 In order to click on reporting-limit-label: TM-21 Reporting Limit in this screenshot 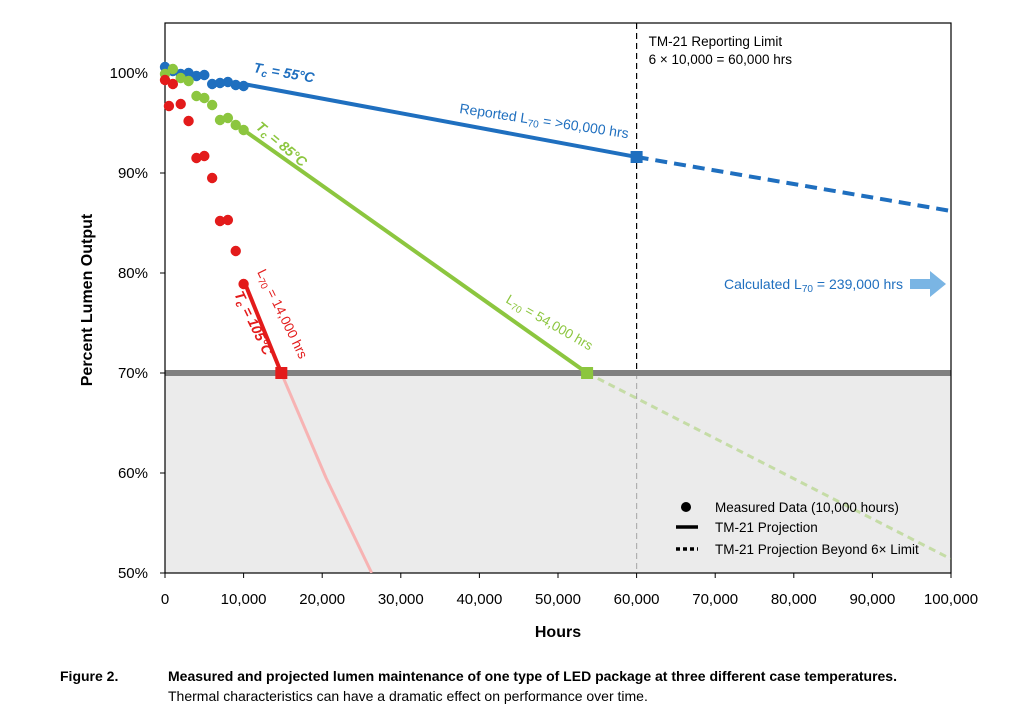, I will do `click(716, 41)`.